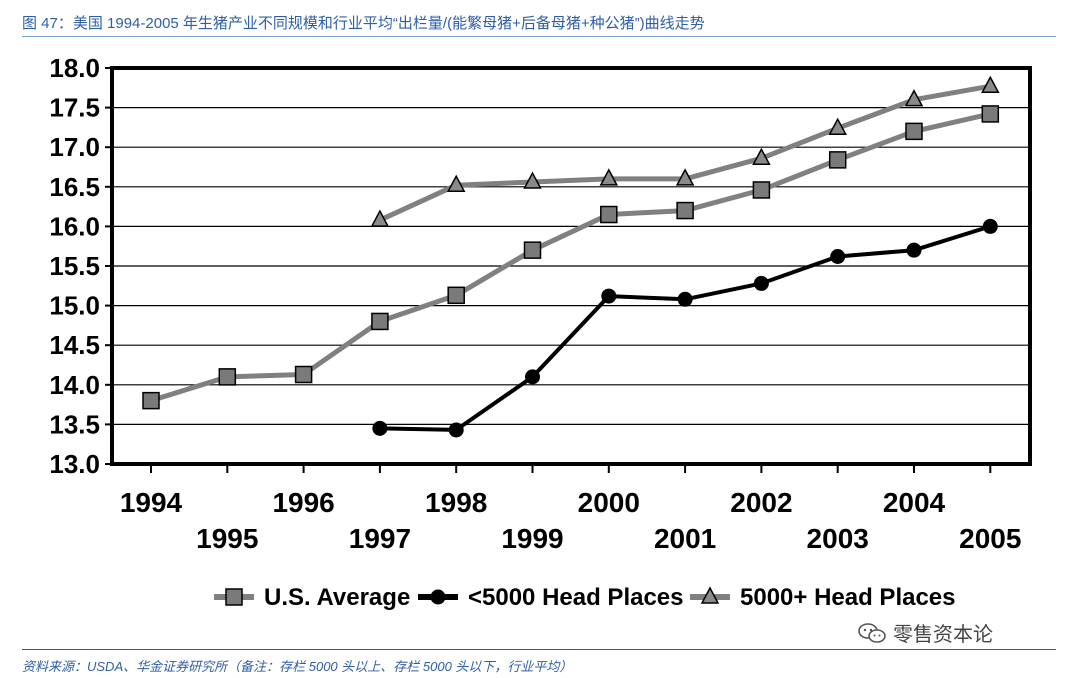 Image resolution: width=1078 pixels, height=678 pixels. What do you see at coordinates (539, 36) in the screenshot?
I see `title-divider` at bounding box center [539, 36].